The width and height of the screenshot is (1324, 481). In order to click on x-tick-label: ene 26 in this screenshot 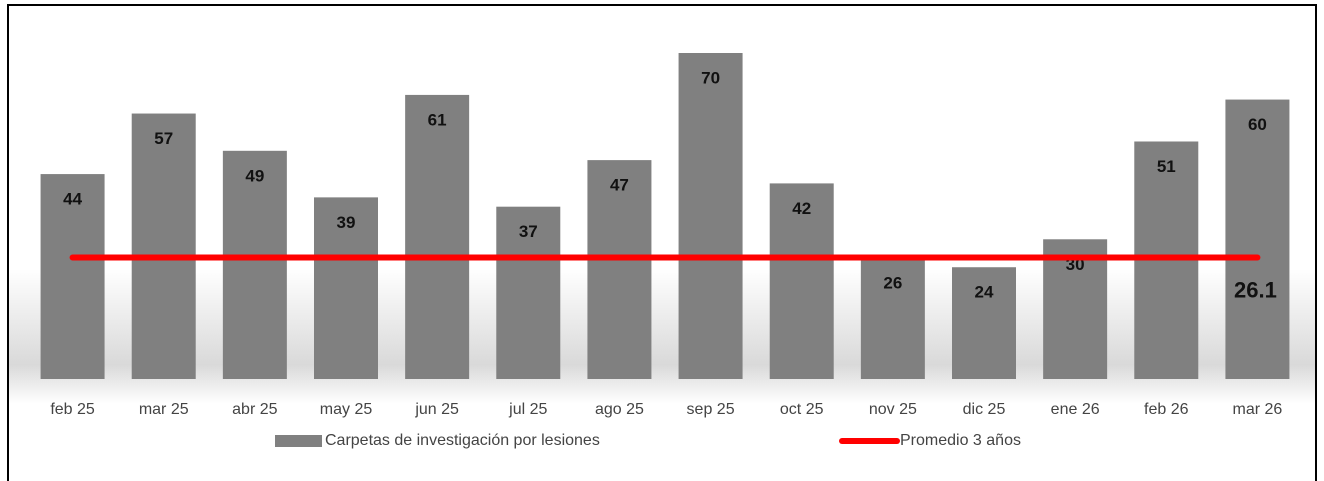, I will do `click(1075, 409)`.